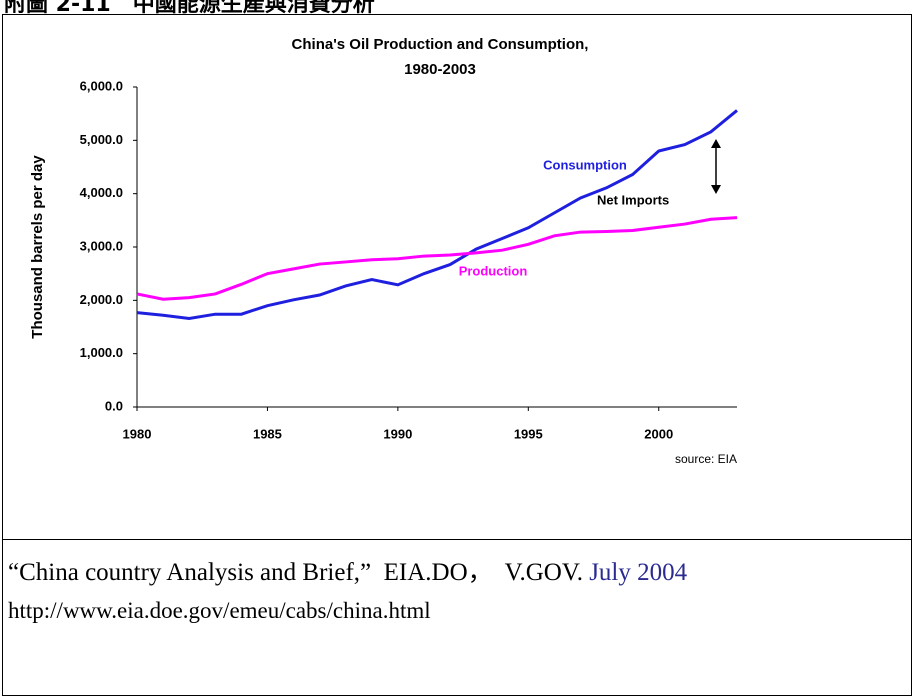 This screenshot has height=696, width=914. Describe the element at coordinates (585, 164) in the screenshot. I see `series-label: Consumption` at that location.